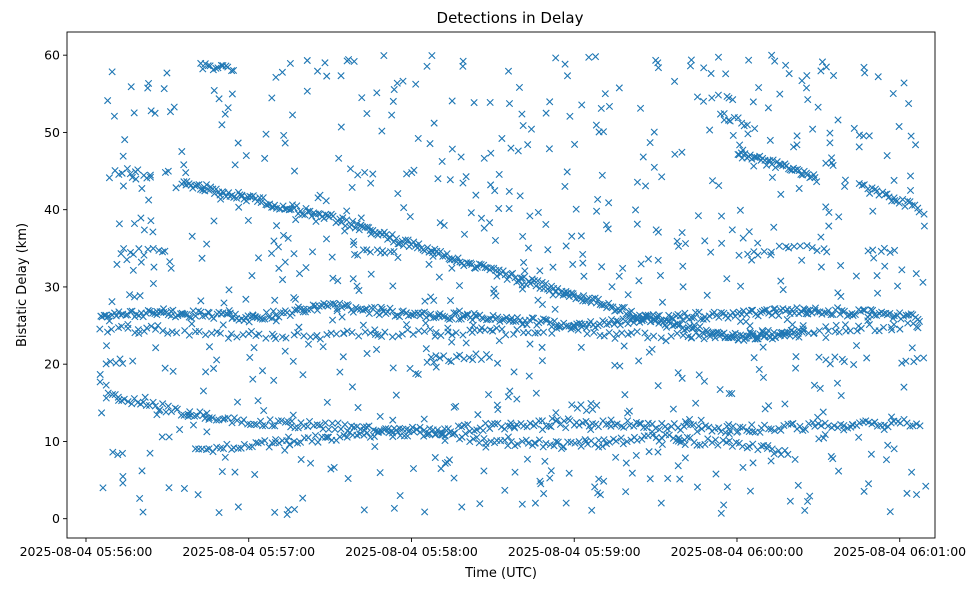 Image resolution: width=979 pixels, height=590 pixels. What do you see at coordinates (823, 438) in the screenshot?
I see `data-point-1998` at bounding box center [823, 438].